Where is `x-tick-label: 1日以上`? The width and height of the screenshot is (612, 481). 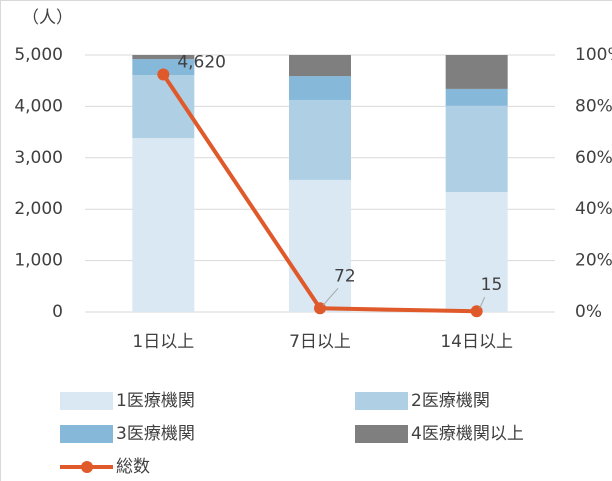
x-tick-label: 1日以上 is located at coordinates (163, 342).